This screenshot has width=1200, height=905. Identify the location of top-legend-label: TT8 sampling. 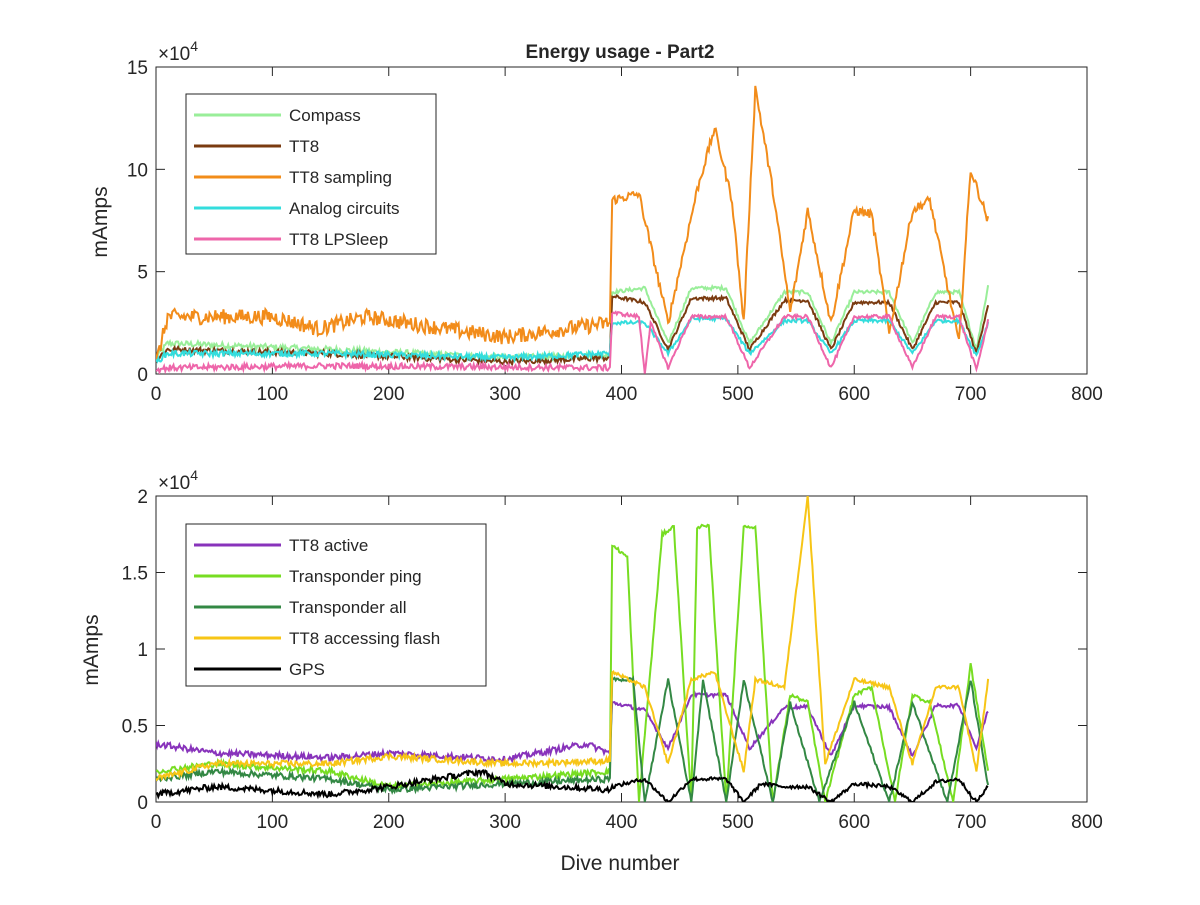
(340, 177).